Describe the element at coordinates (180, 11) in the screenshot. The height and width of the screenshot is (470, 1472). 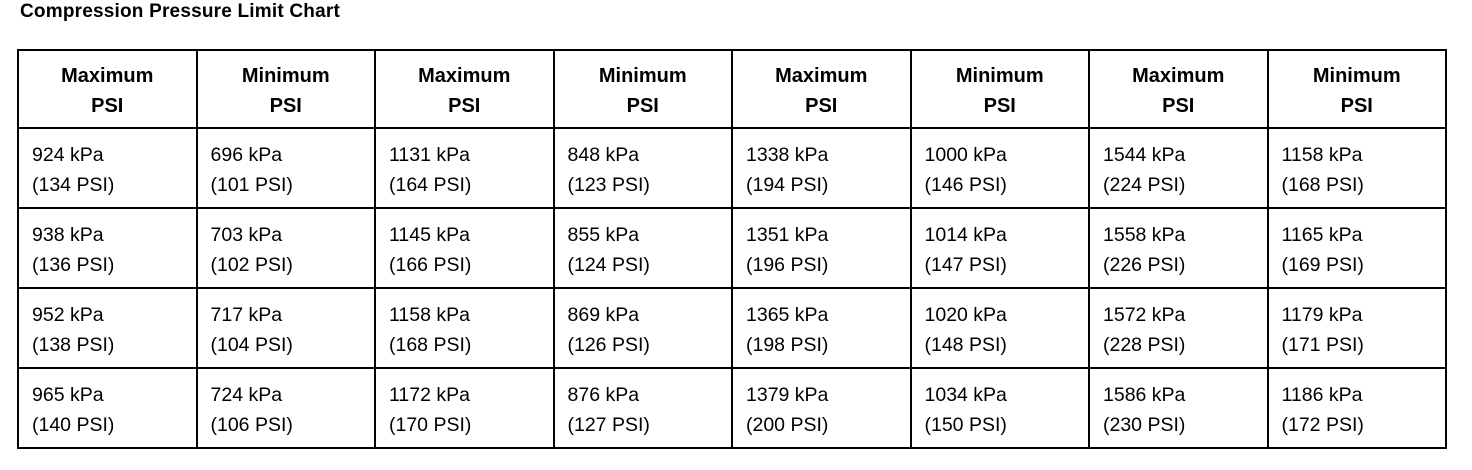
I see `chart-title: Compression Pressure Limit Chart` at that location.